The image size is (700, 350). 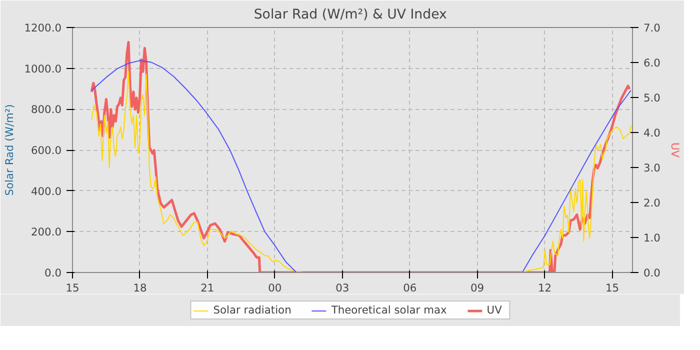 What do you see at coordinates (46, 109) in the screenshot?
I see `y-tick-label: 800.0` at bounding box center [46, 109].